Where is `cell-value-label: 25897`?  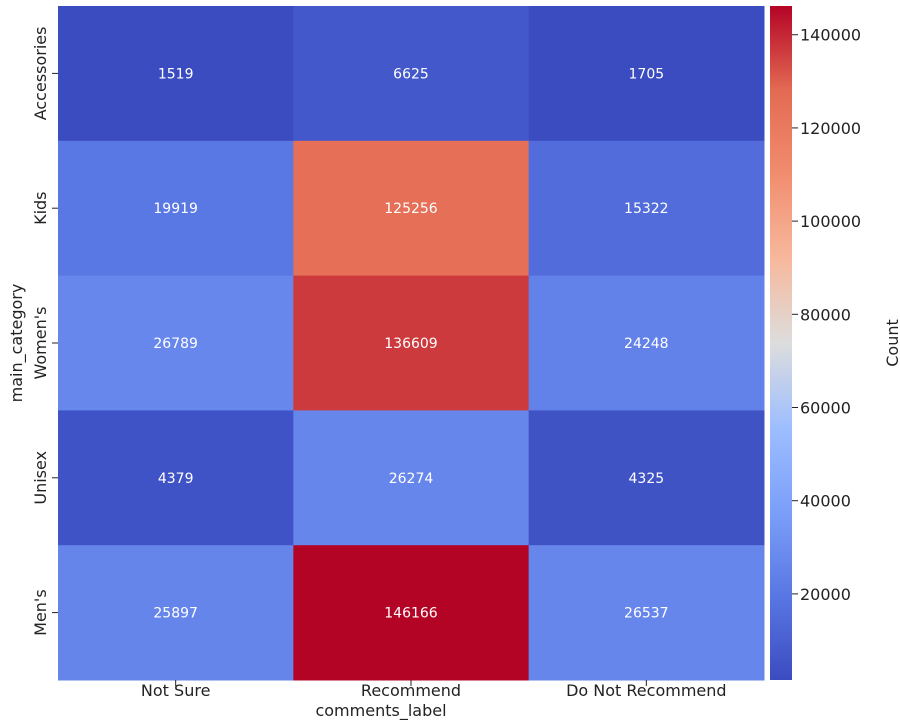
cell-value-label: 25897 is located at coordinates (175, 614).